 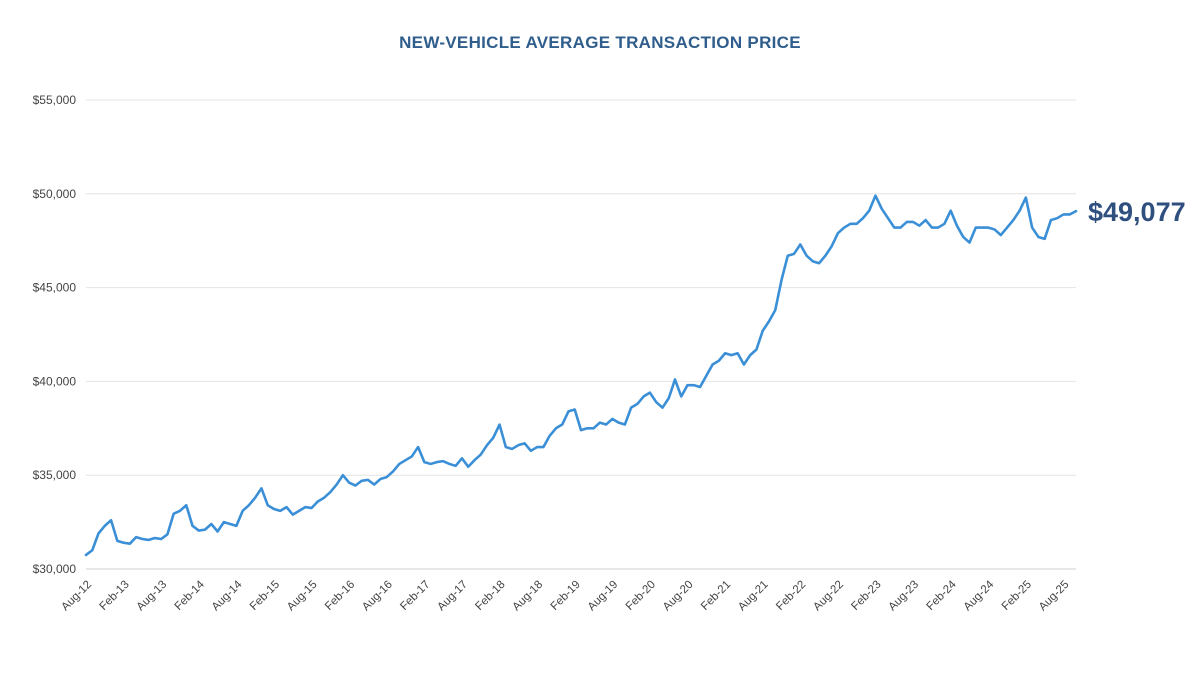 What do you see at coordinates (1137, 212) in the screenshot?
I see `latest-value-label: $49,077` at bounding box center [1137, 212].